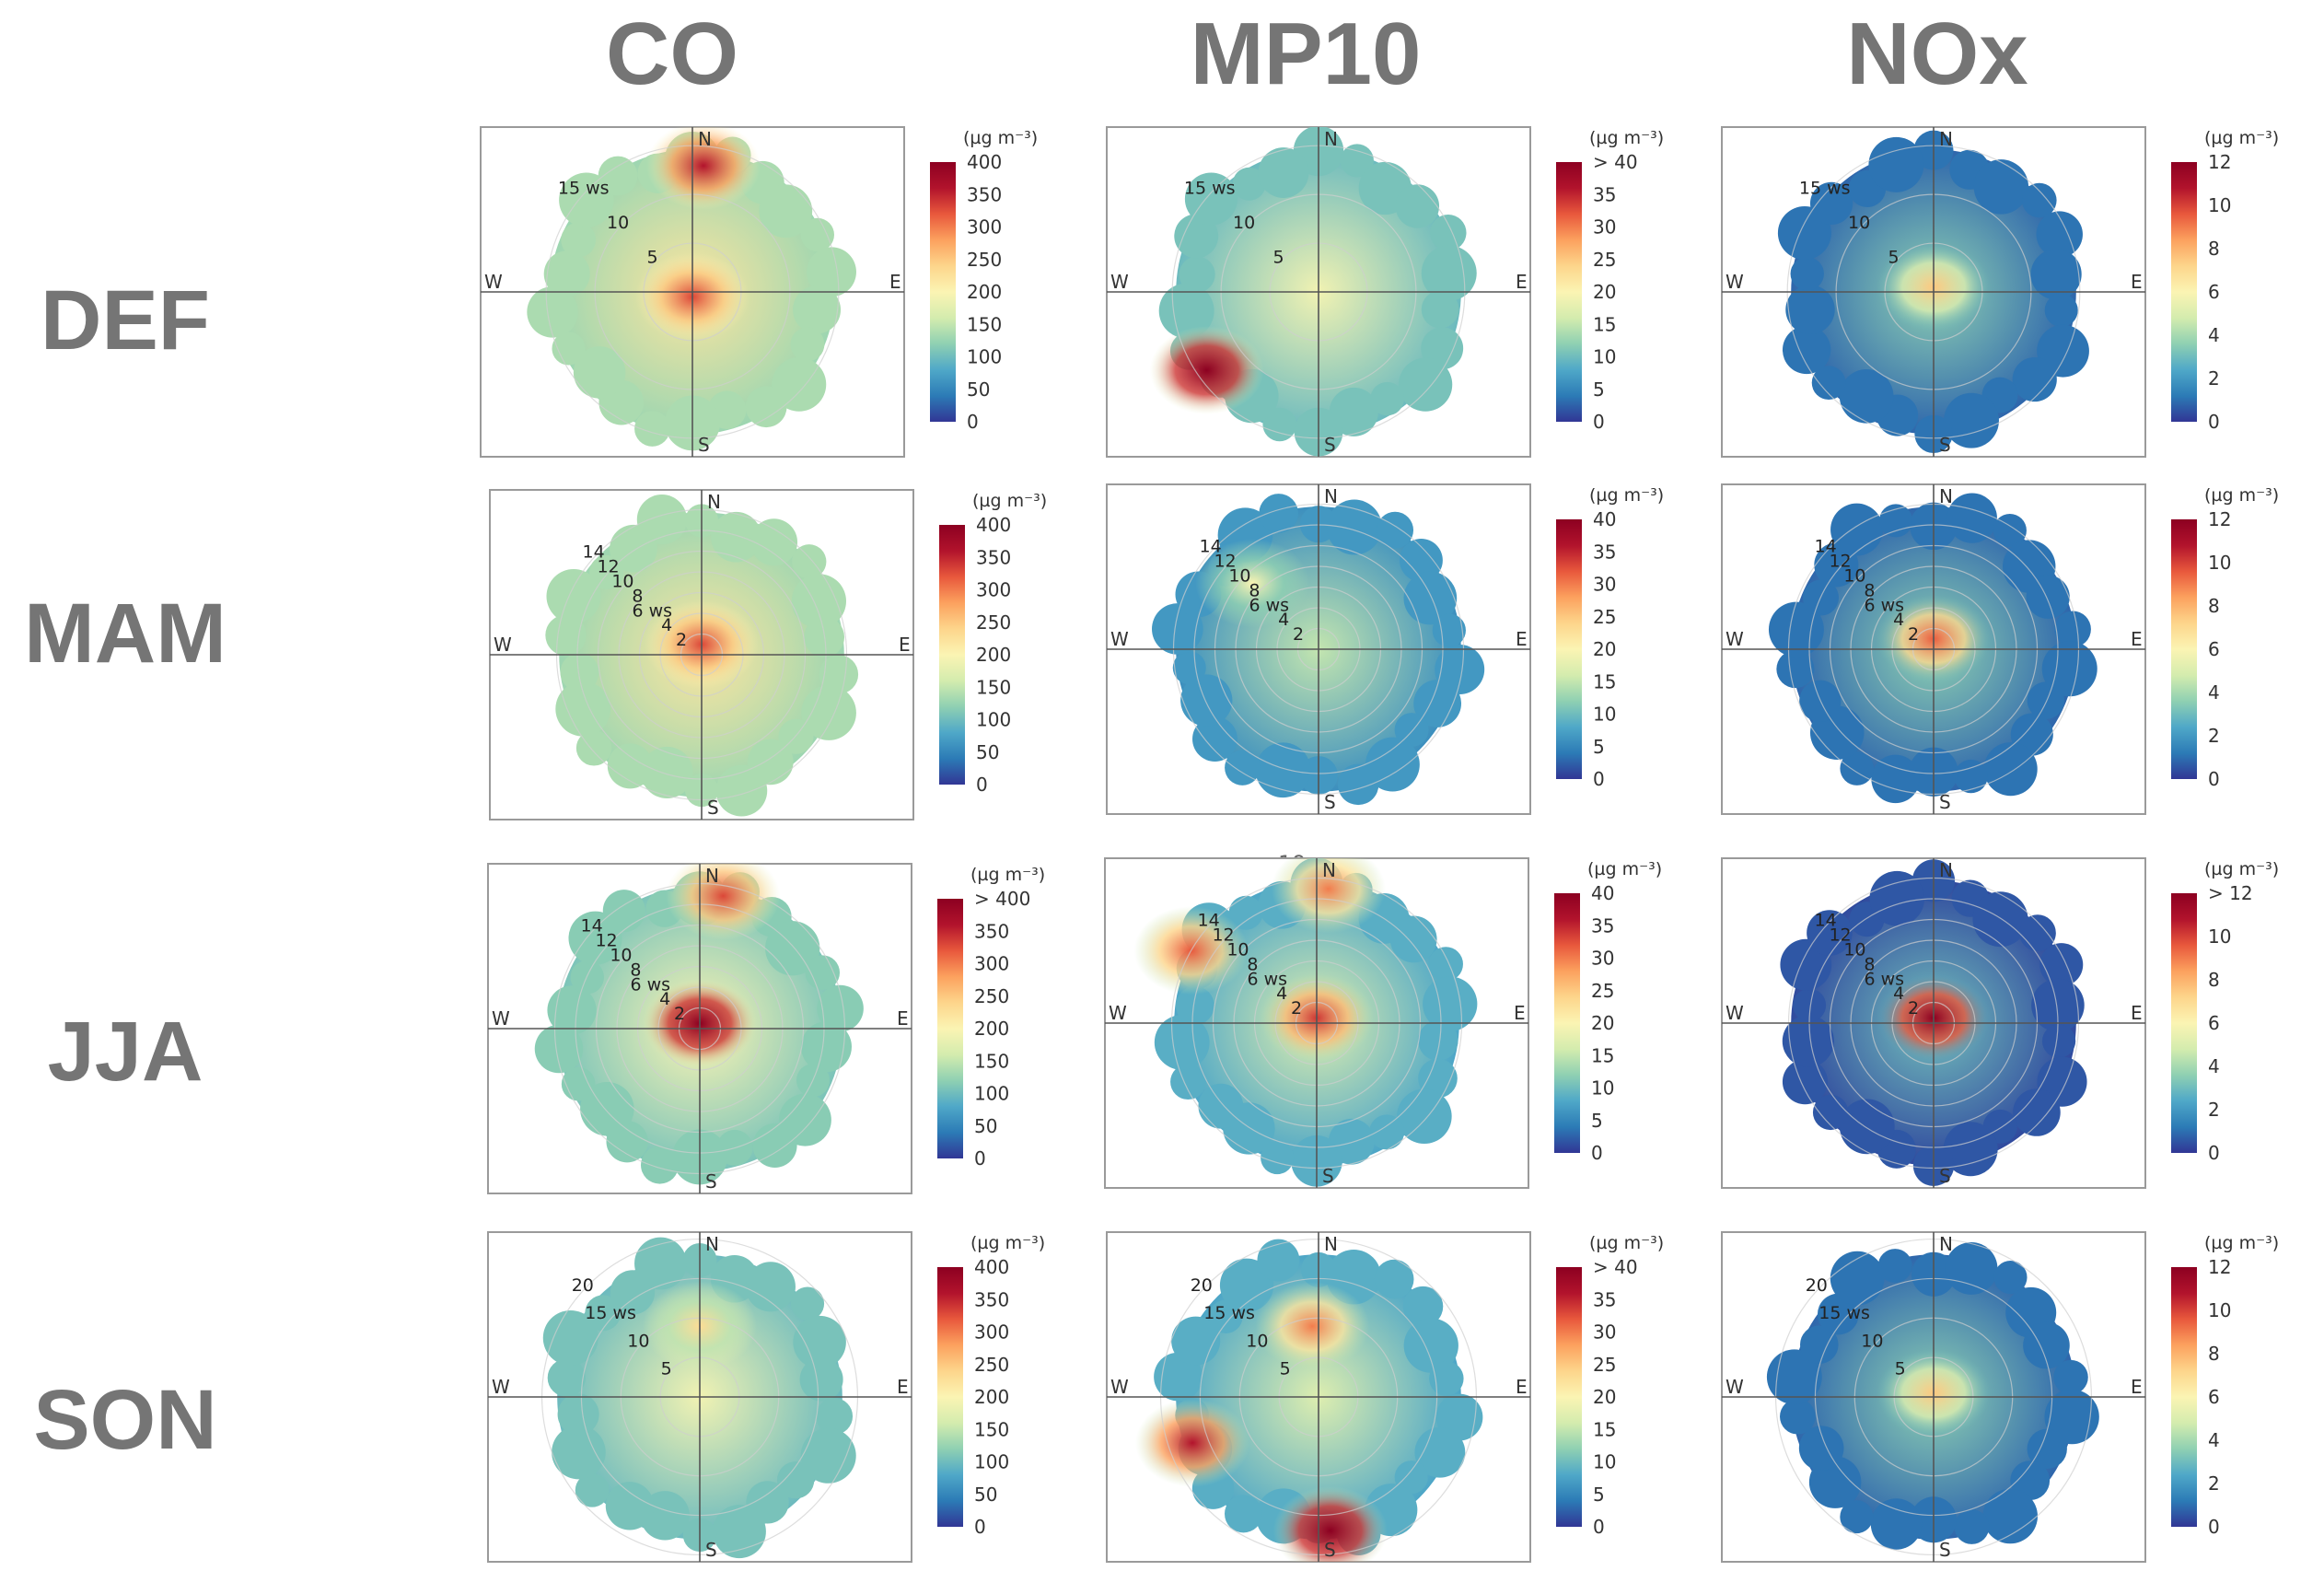 The height and width of the screenshot is (1571, 2324). Describe the element at coordinates (991, 931) in the screenshot. I see `colorbar-tick: 350` at that location.